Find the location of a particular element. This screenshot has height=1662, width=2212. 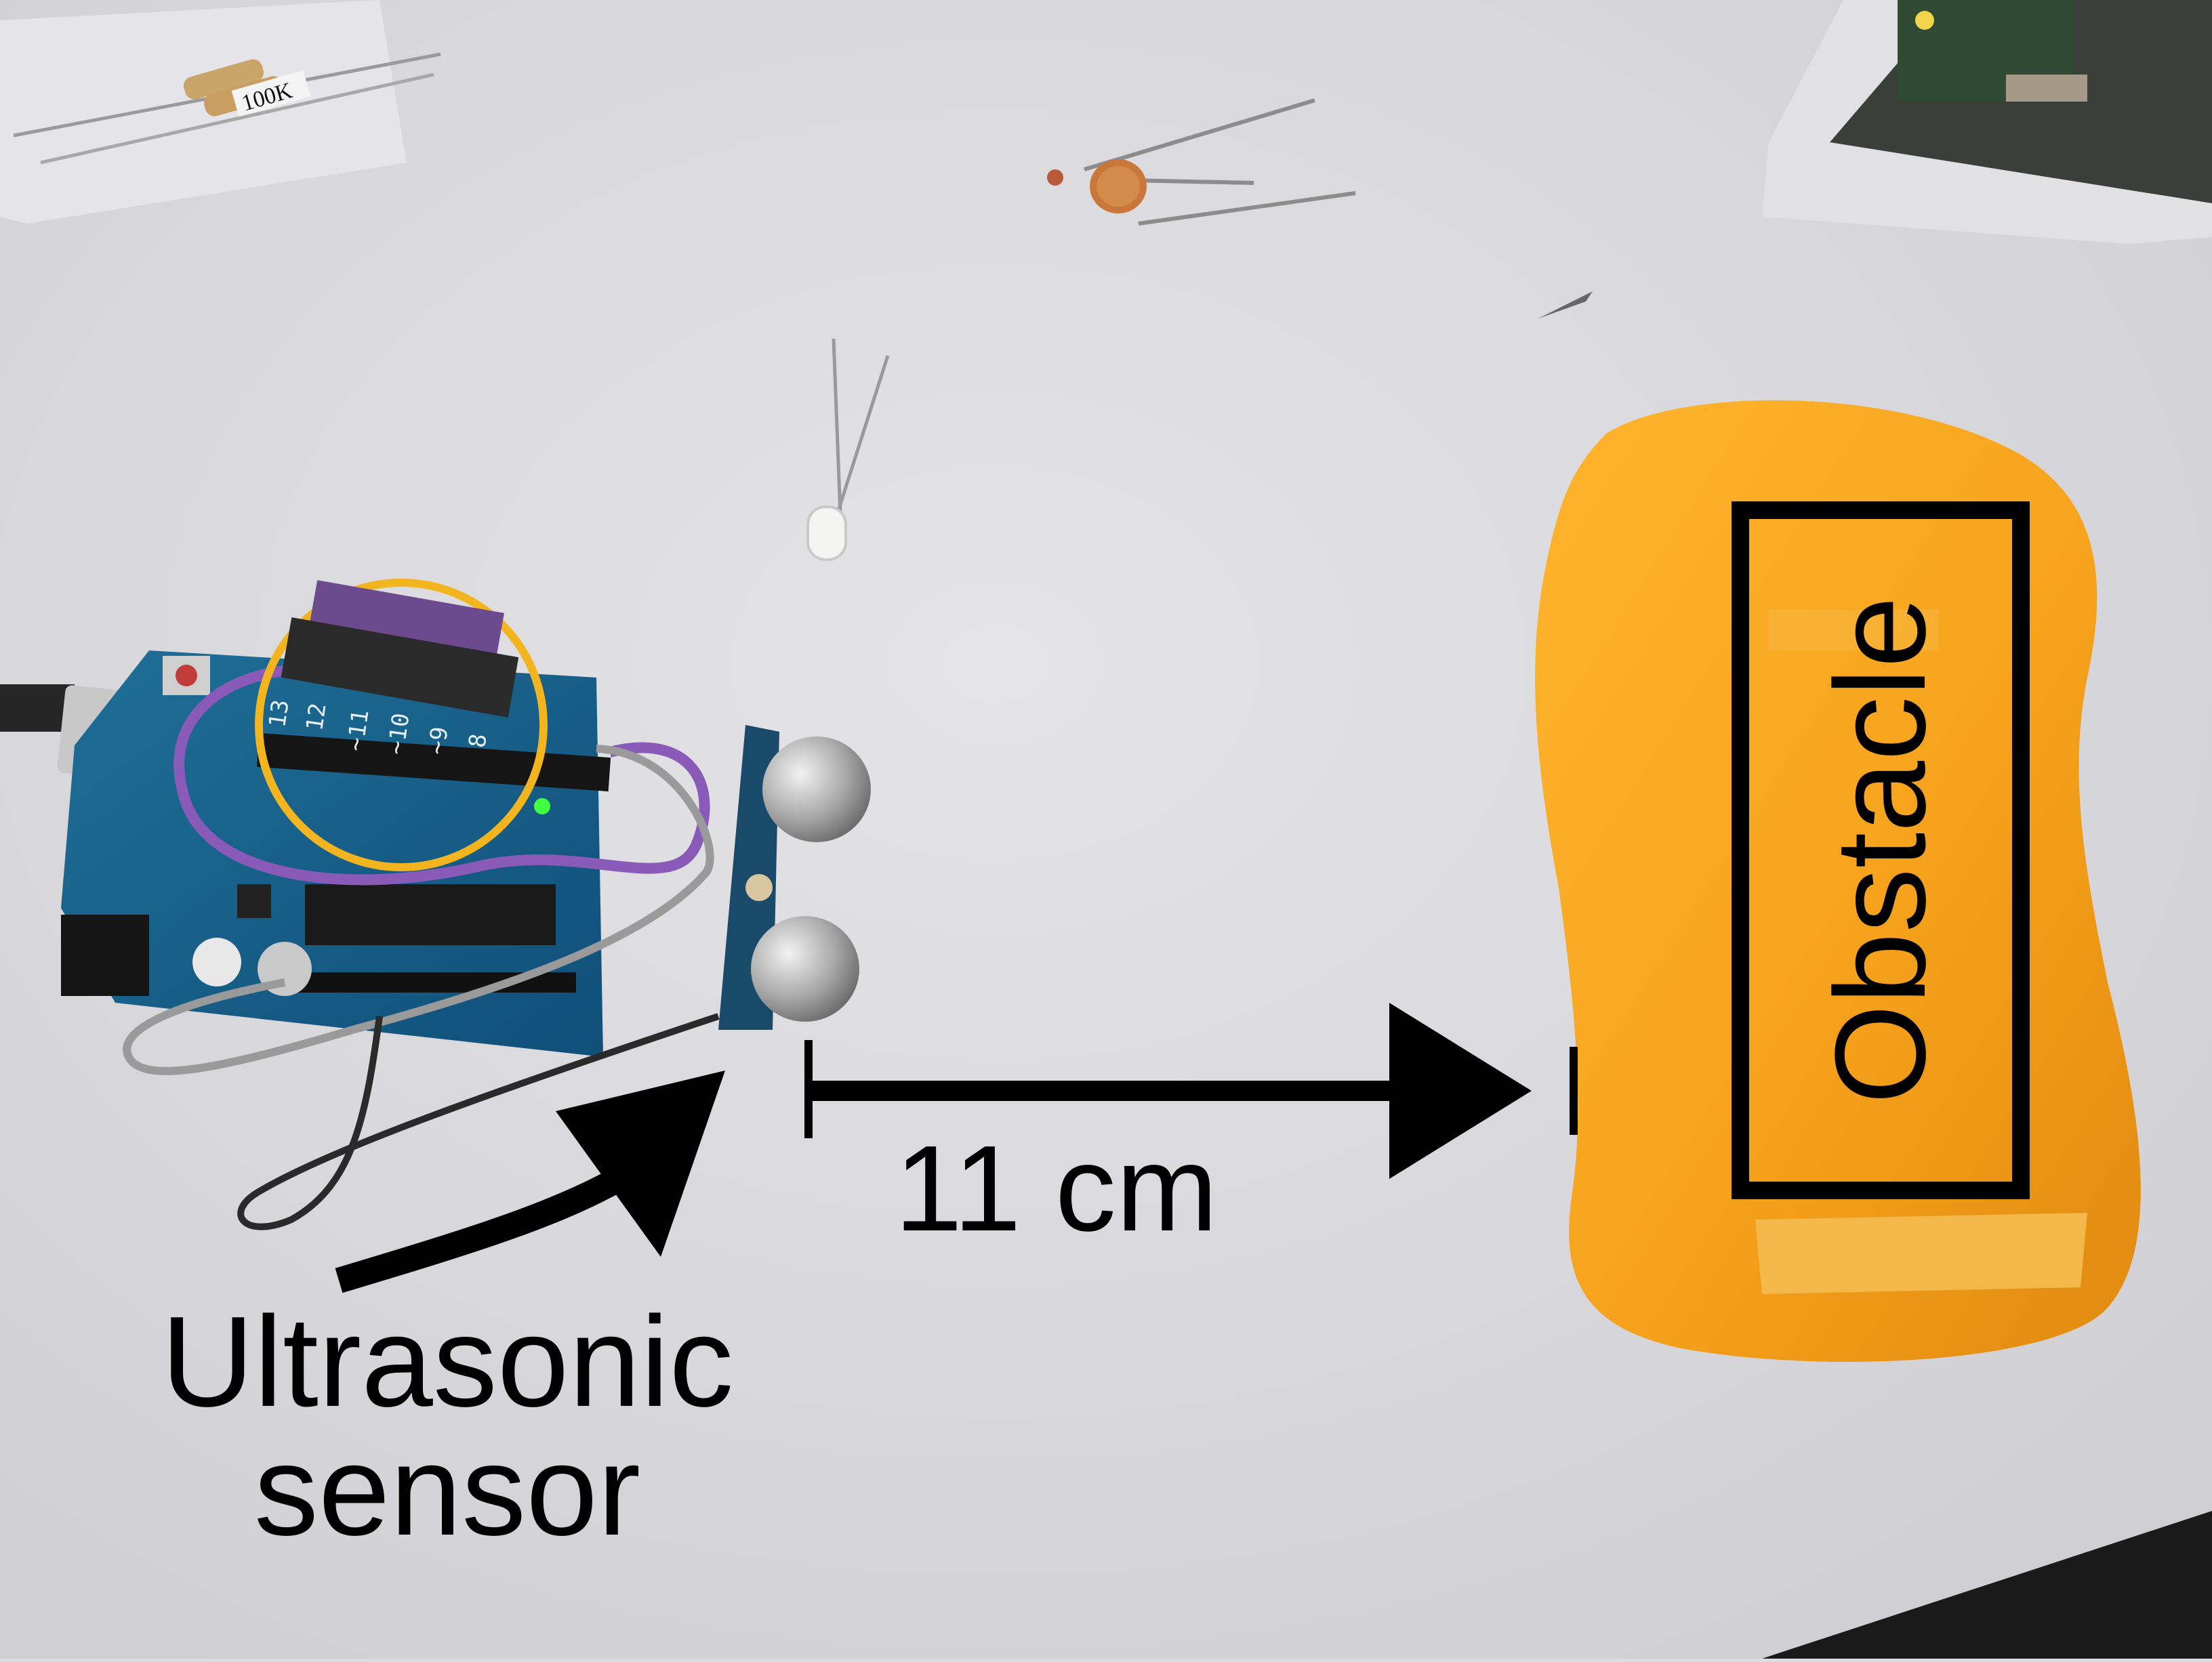

ldr-component is located at coordinates (1201, 162).